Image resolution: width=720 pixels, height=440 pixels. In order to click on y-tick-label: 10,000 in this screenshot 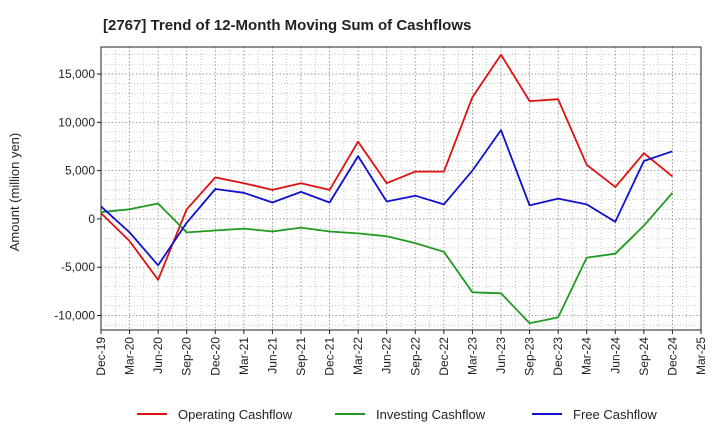, I will do `click(76, 122)`.